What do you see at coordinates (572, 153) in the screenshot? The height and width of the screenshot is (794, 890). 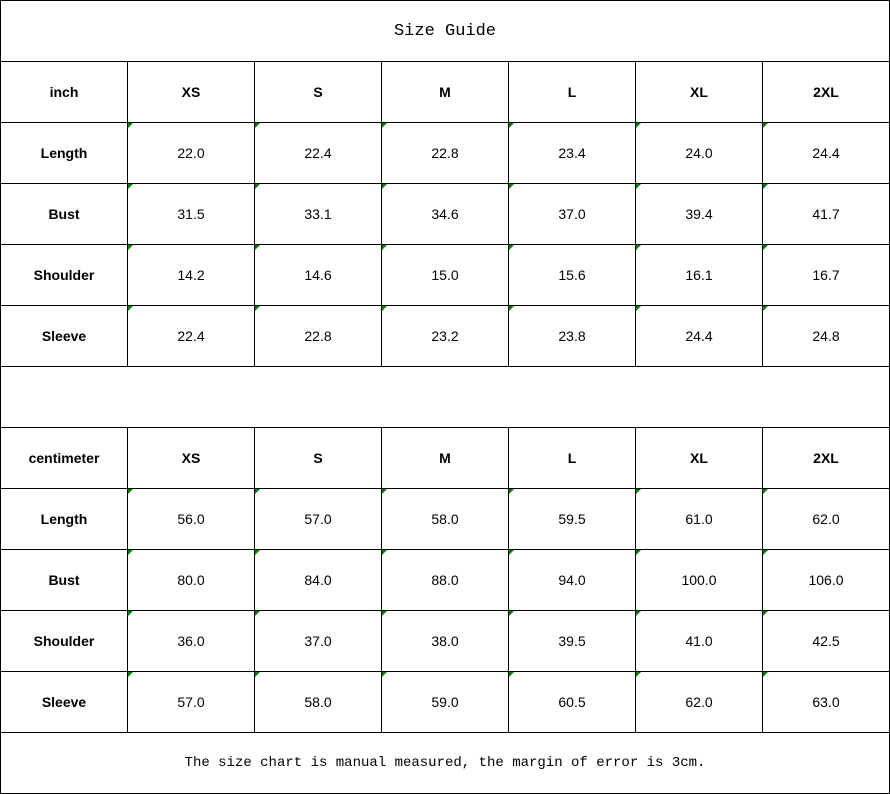 I see `measurement-value: 23.4` at bounding box center [572, 153].